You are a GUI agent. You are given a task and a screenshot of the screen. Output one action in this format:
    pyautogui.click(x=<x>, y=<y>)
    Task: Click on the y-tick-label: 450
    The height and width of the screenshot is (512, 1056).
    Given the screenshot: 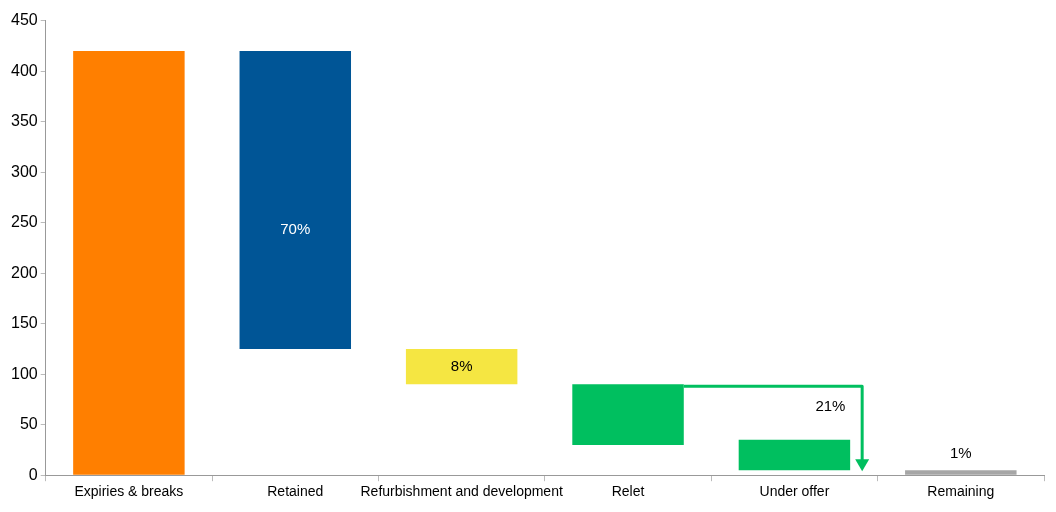 What is the action you would take?
    pyautogui.click(x=24, y=20)
    